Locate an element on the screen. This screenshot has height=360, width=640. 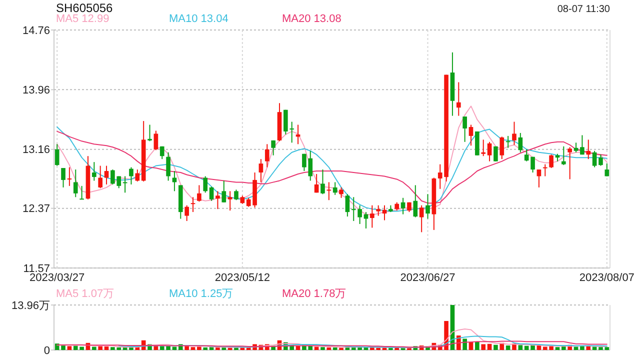
y-tick-label: 13.96万 is located at coordinates (30, 306).